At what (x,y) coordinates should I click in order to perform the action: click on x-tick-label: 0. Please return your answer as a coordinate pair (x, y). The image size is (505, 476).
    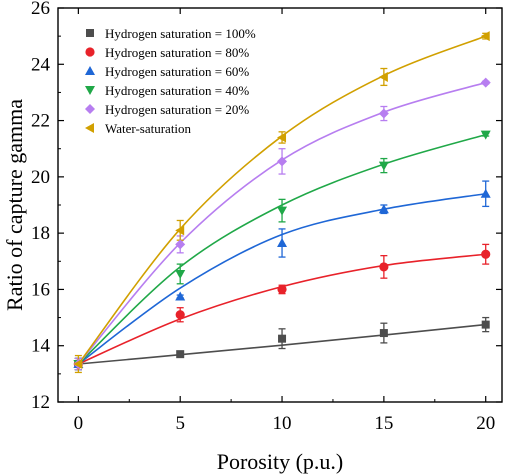
    Looking at the image, I should click on (79, 423).